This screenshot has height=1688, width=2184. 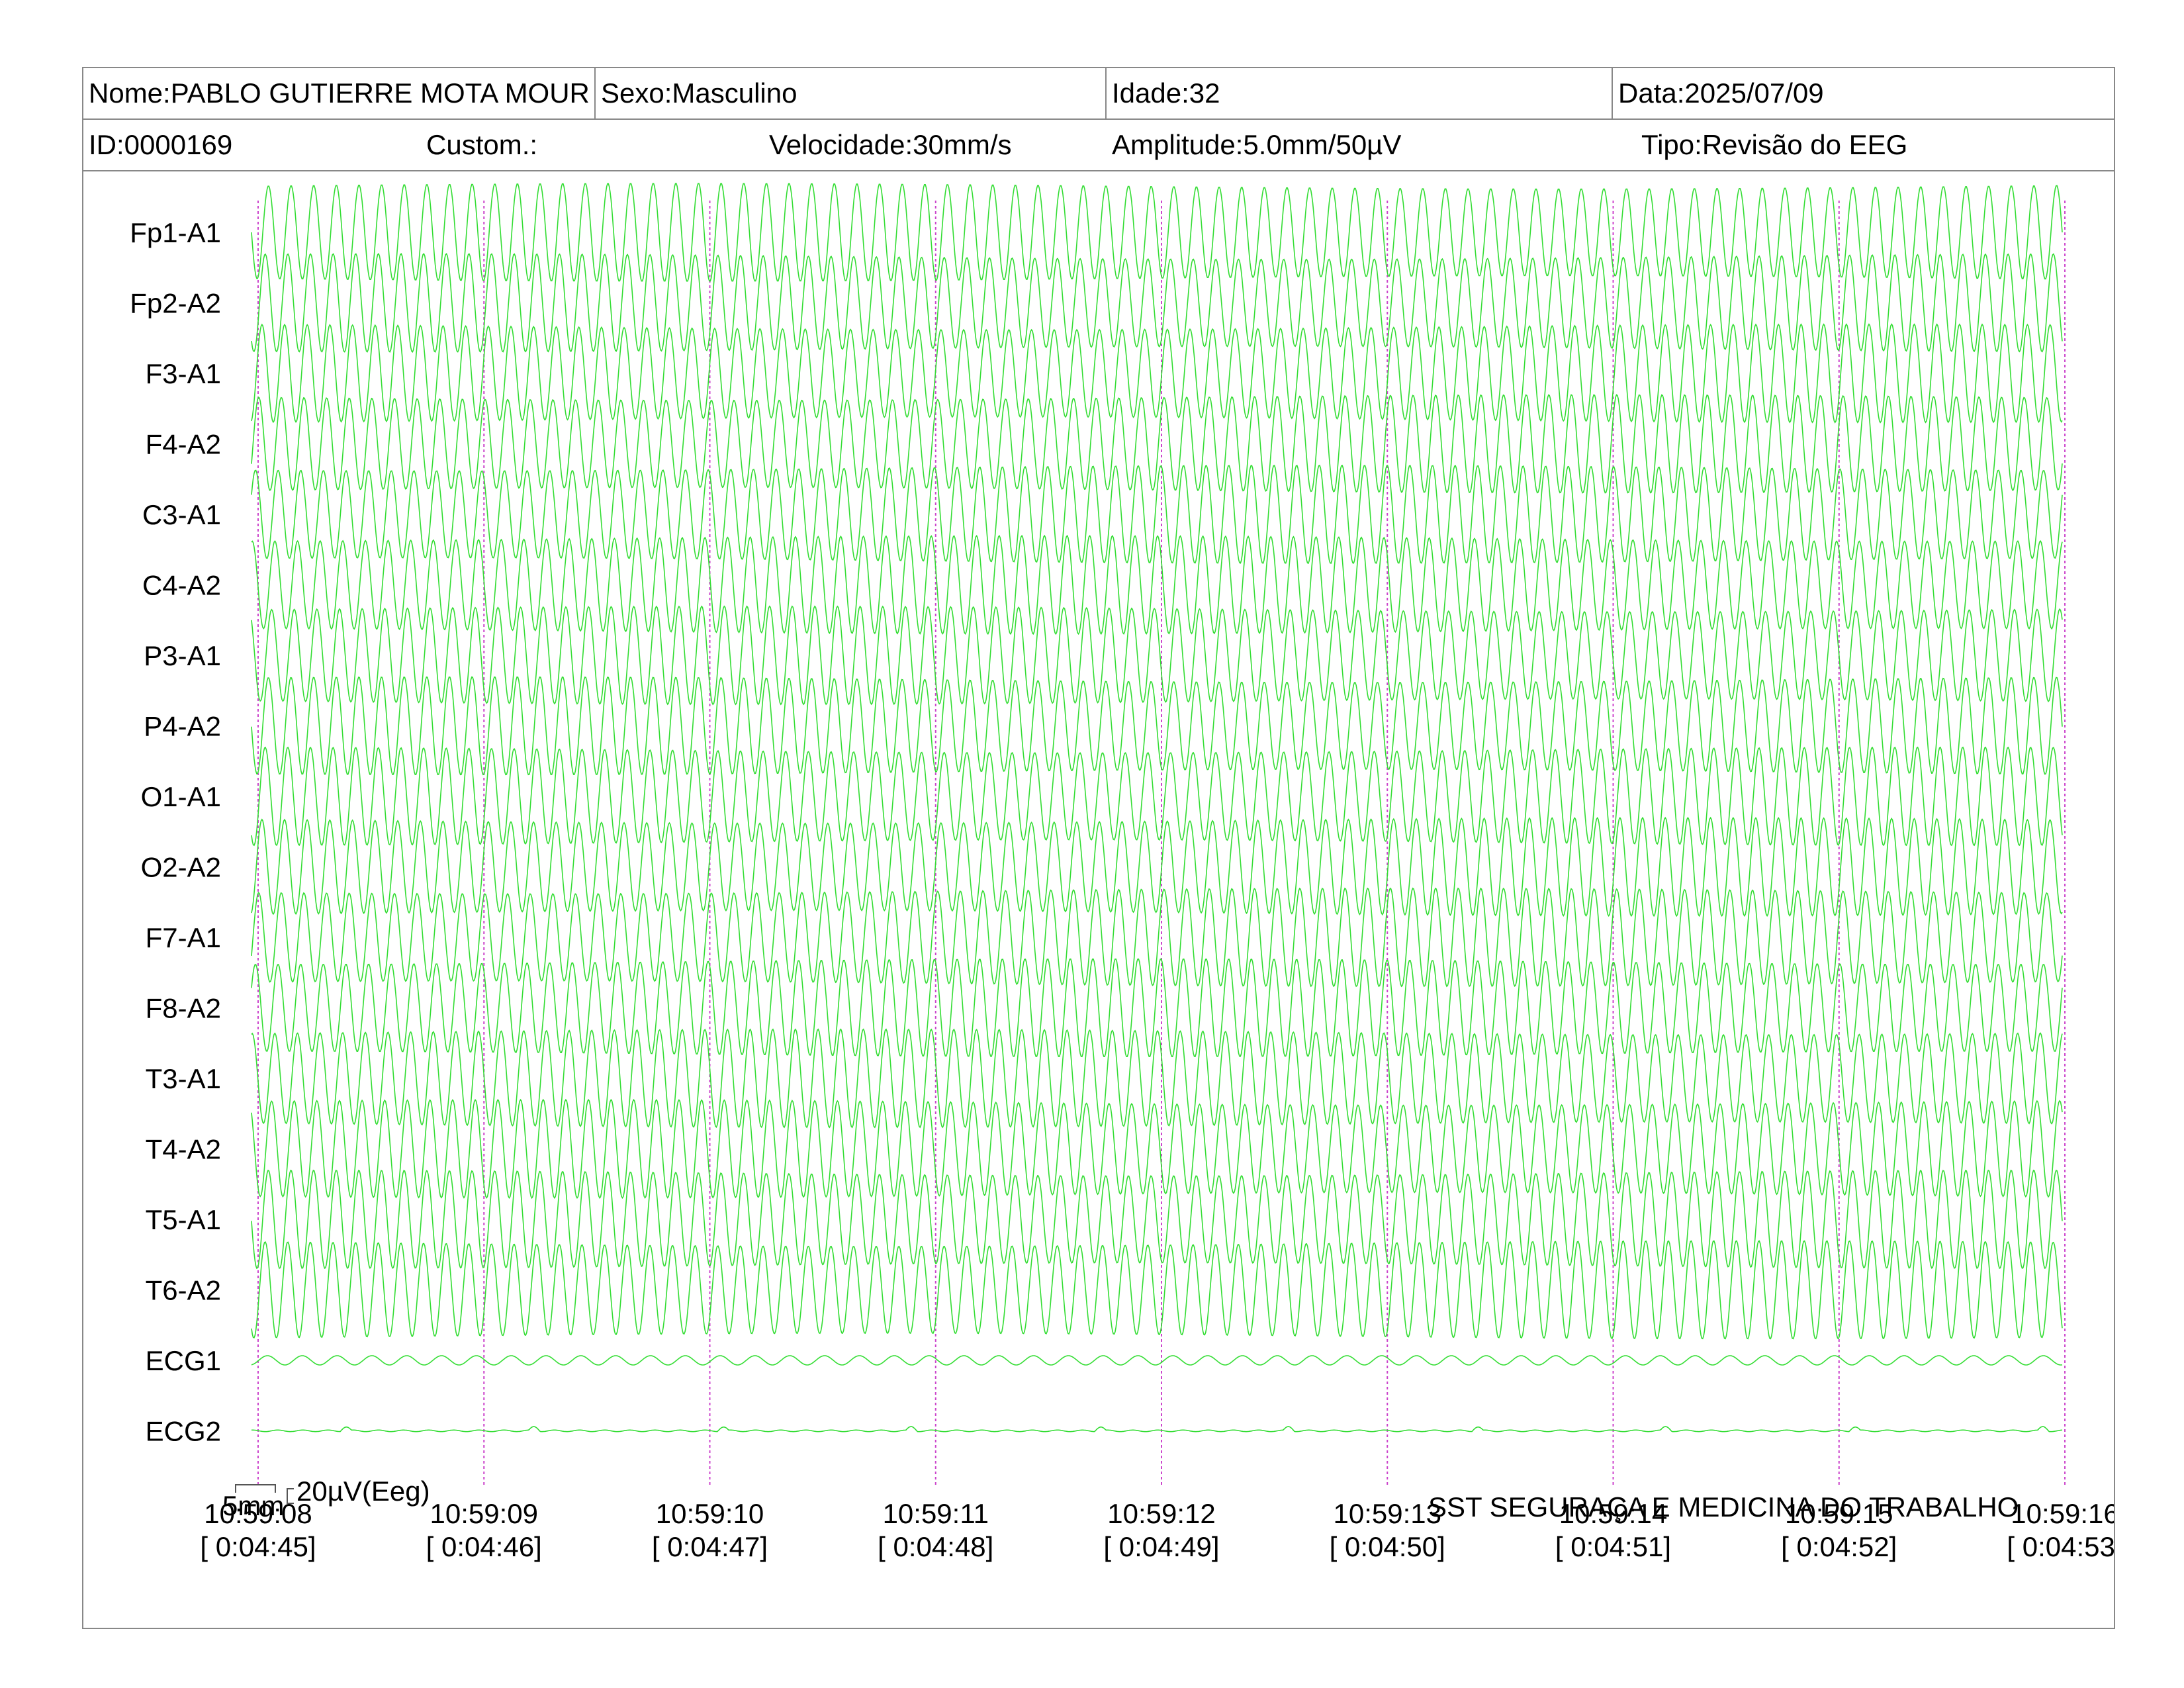 What do you see at coordinates (176, 303) in the screenshot?
I see `channel-label: Fp2-A2` at bounding box center [176, 303].